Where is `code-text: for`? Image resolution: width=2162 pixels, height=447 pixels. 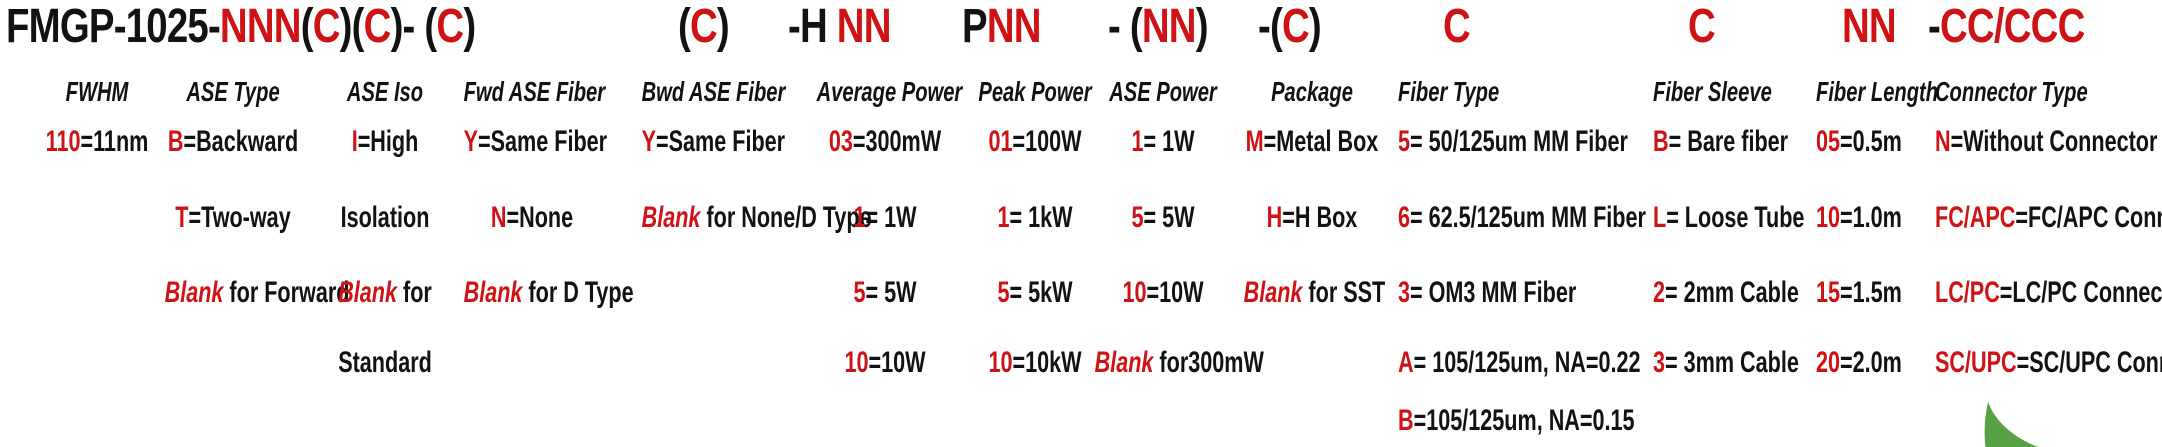 code-text: for is located at coordinates (414, 292).